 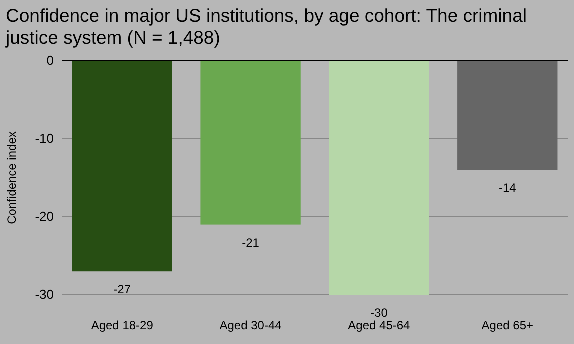 I want to click on data-label: -27, so click(x=123, y=289).